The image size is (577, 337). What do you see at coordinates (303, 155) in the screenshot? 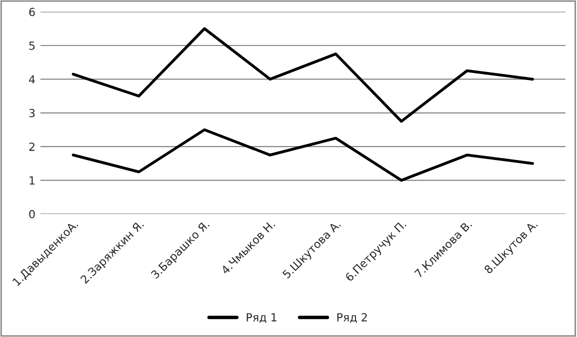
I see `line-series` at bounding box center [303, 155].